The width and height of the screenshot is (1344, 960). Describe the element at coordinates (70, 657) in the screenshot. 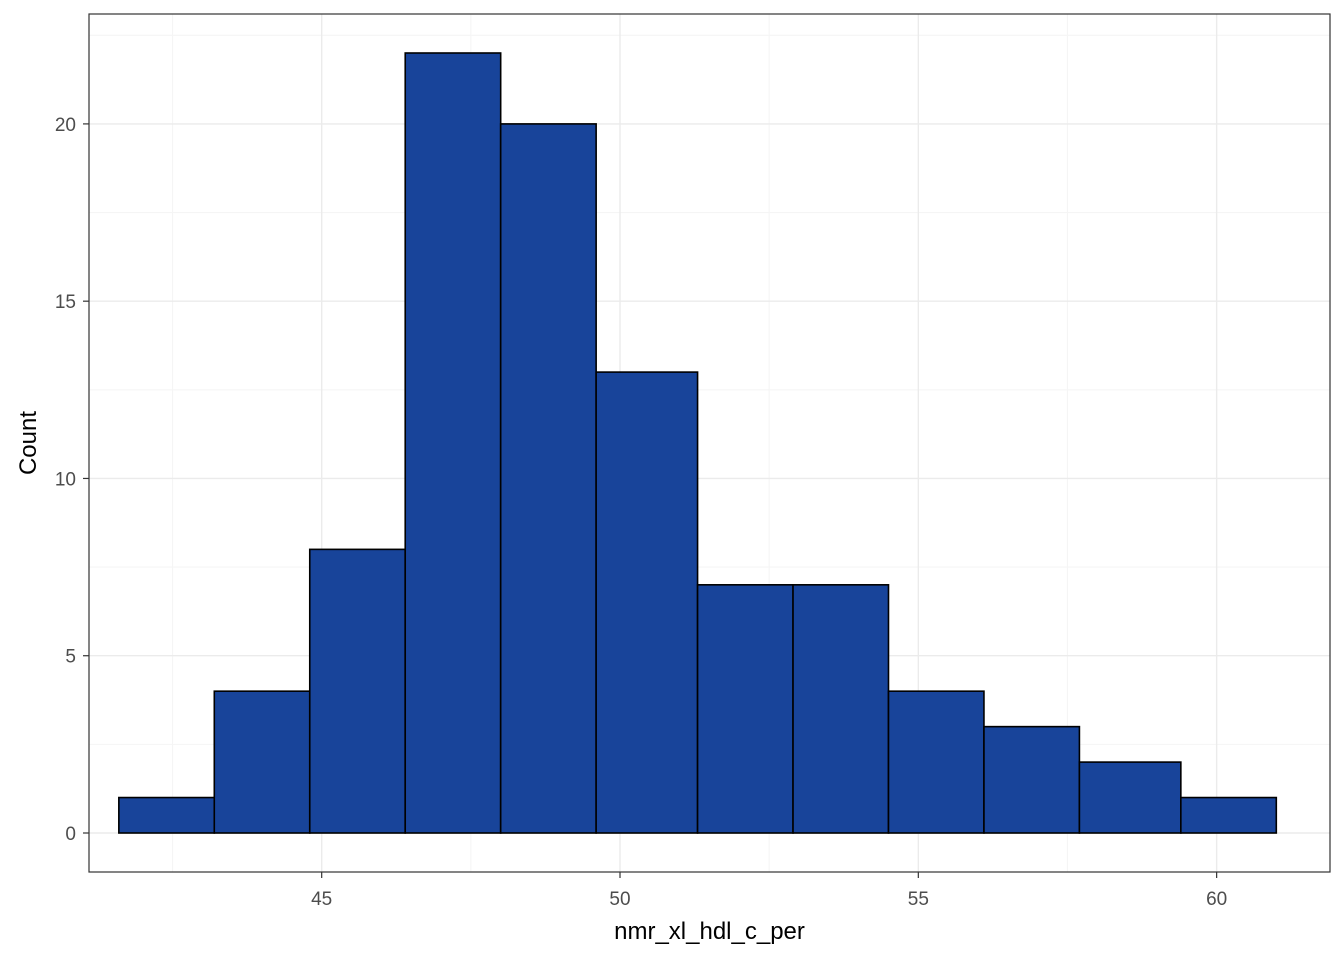

I see `y-tick-label: 5` at that location.